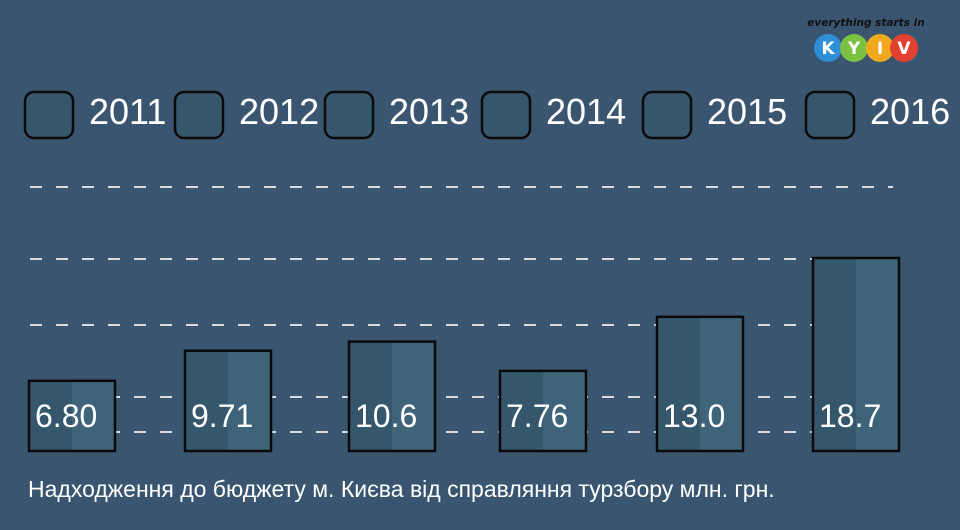 This screenshot has width=960, height=530. I want to click on legend-item-2011: 2011, so click(94, 115).